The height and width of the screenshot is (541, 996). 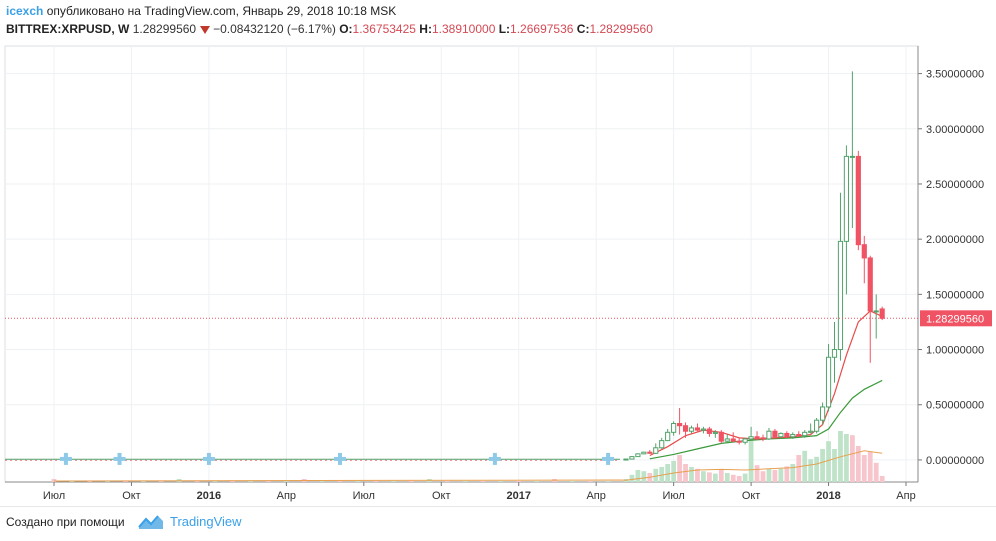 What do you see at coordinates (205, 29) in the screenshot?
I see `down-triangle-icon` at bounding box center [205, 29].